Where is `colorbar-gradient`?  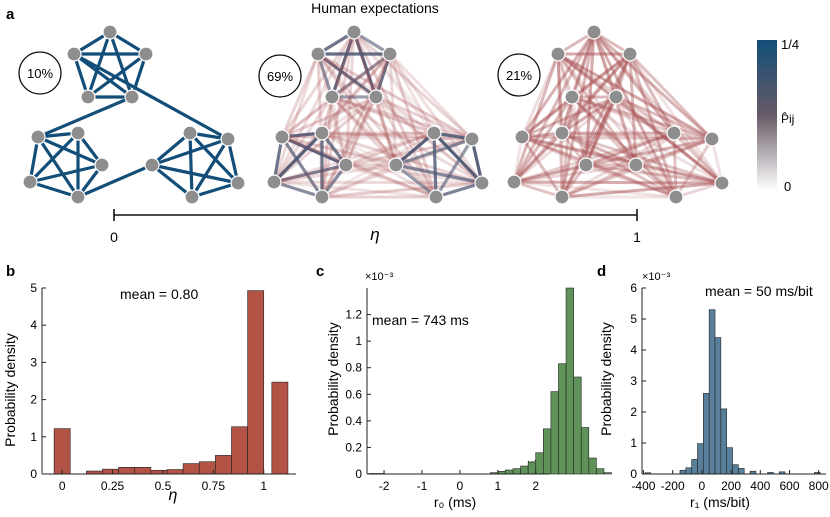 colorbar-gradient is located at coordinates (767, 115).